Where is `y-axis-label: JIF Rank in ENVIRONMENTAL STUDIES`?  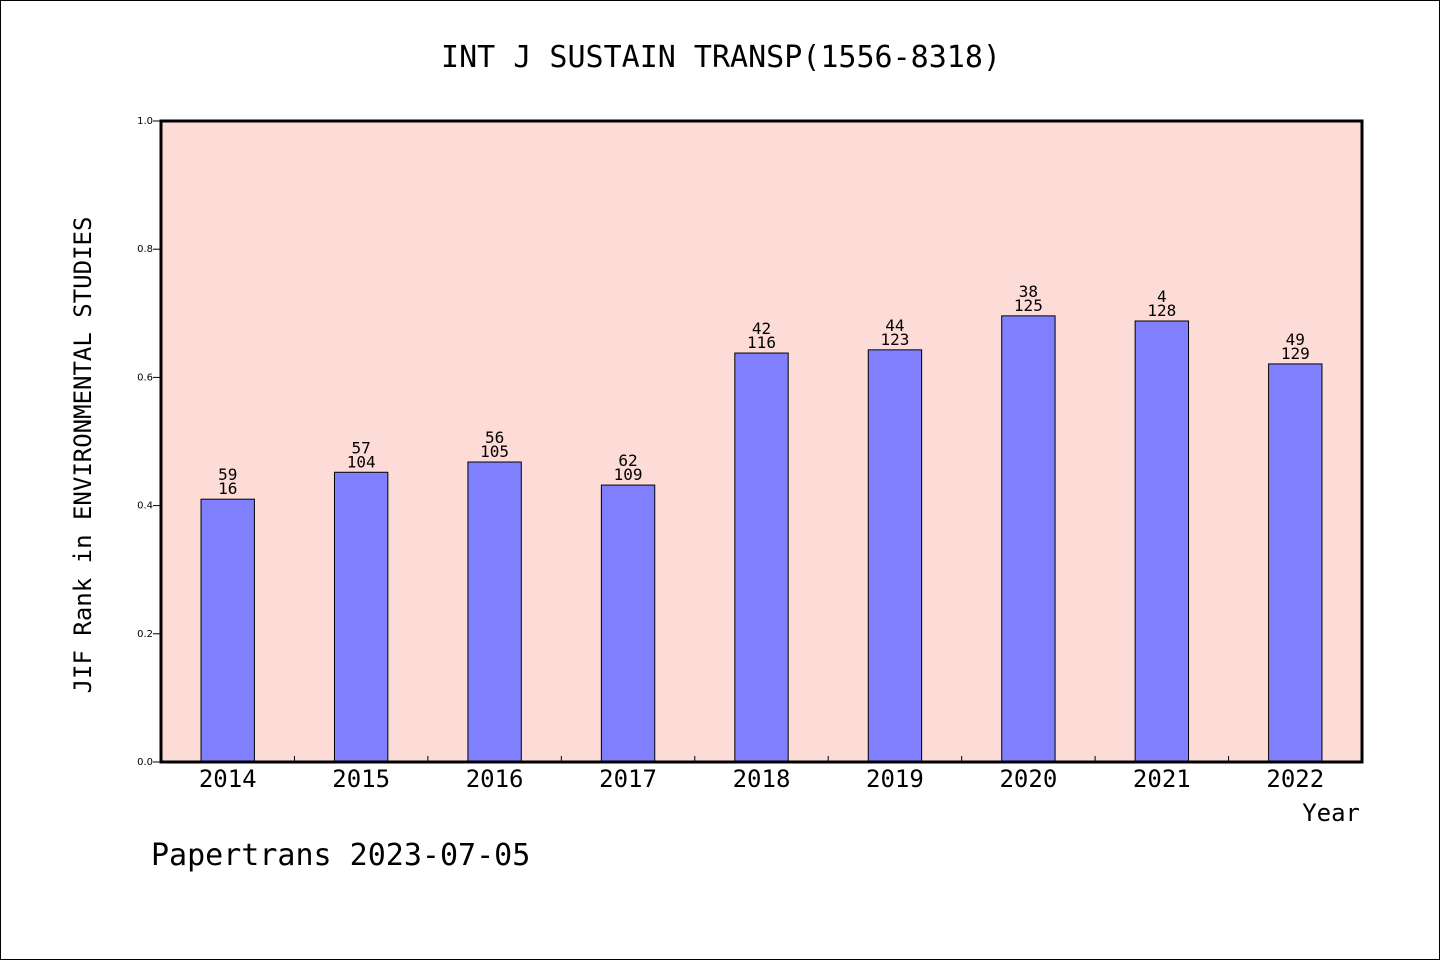 y-axis-label: JIF Rank in ENVIRONMENTAL STUDIES is located at coordinates (83, 455).